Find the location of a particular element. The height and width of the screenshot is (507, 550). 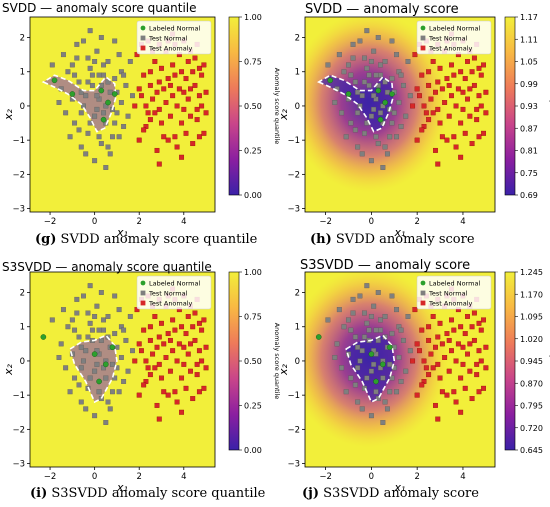

y-tick-label: −3 is located at coordinates (293, 465).